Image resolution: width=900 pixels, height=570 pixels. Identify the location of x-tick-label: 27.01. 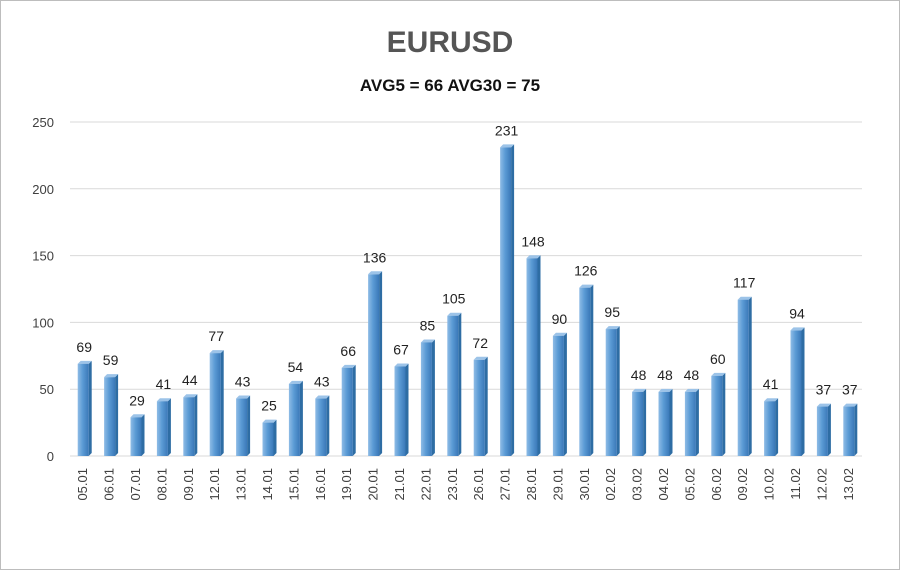
(505, 484).